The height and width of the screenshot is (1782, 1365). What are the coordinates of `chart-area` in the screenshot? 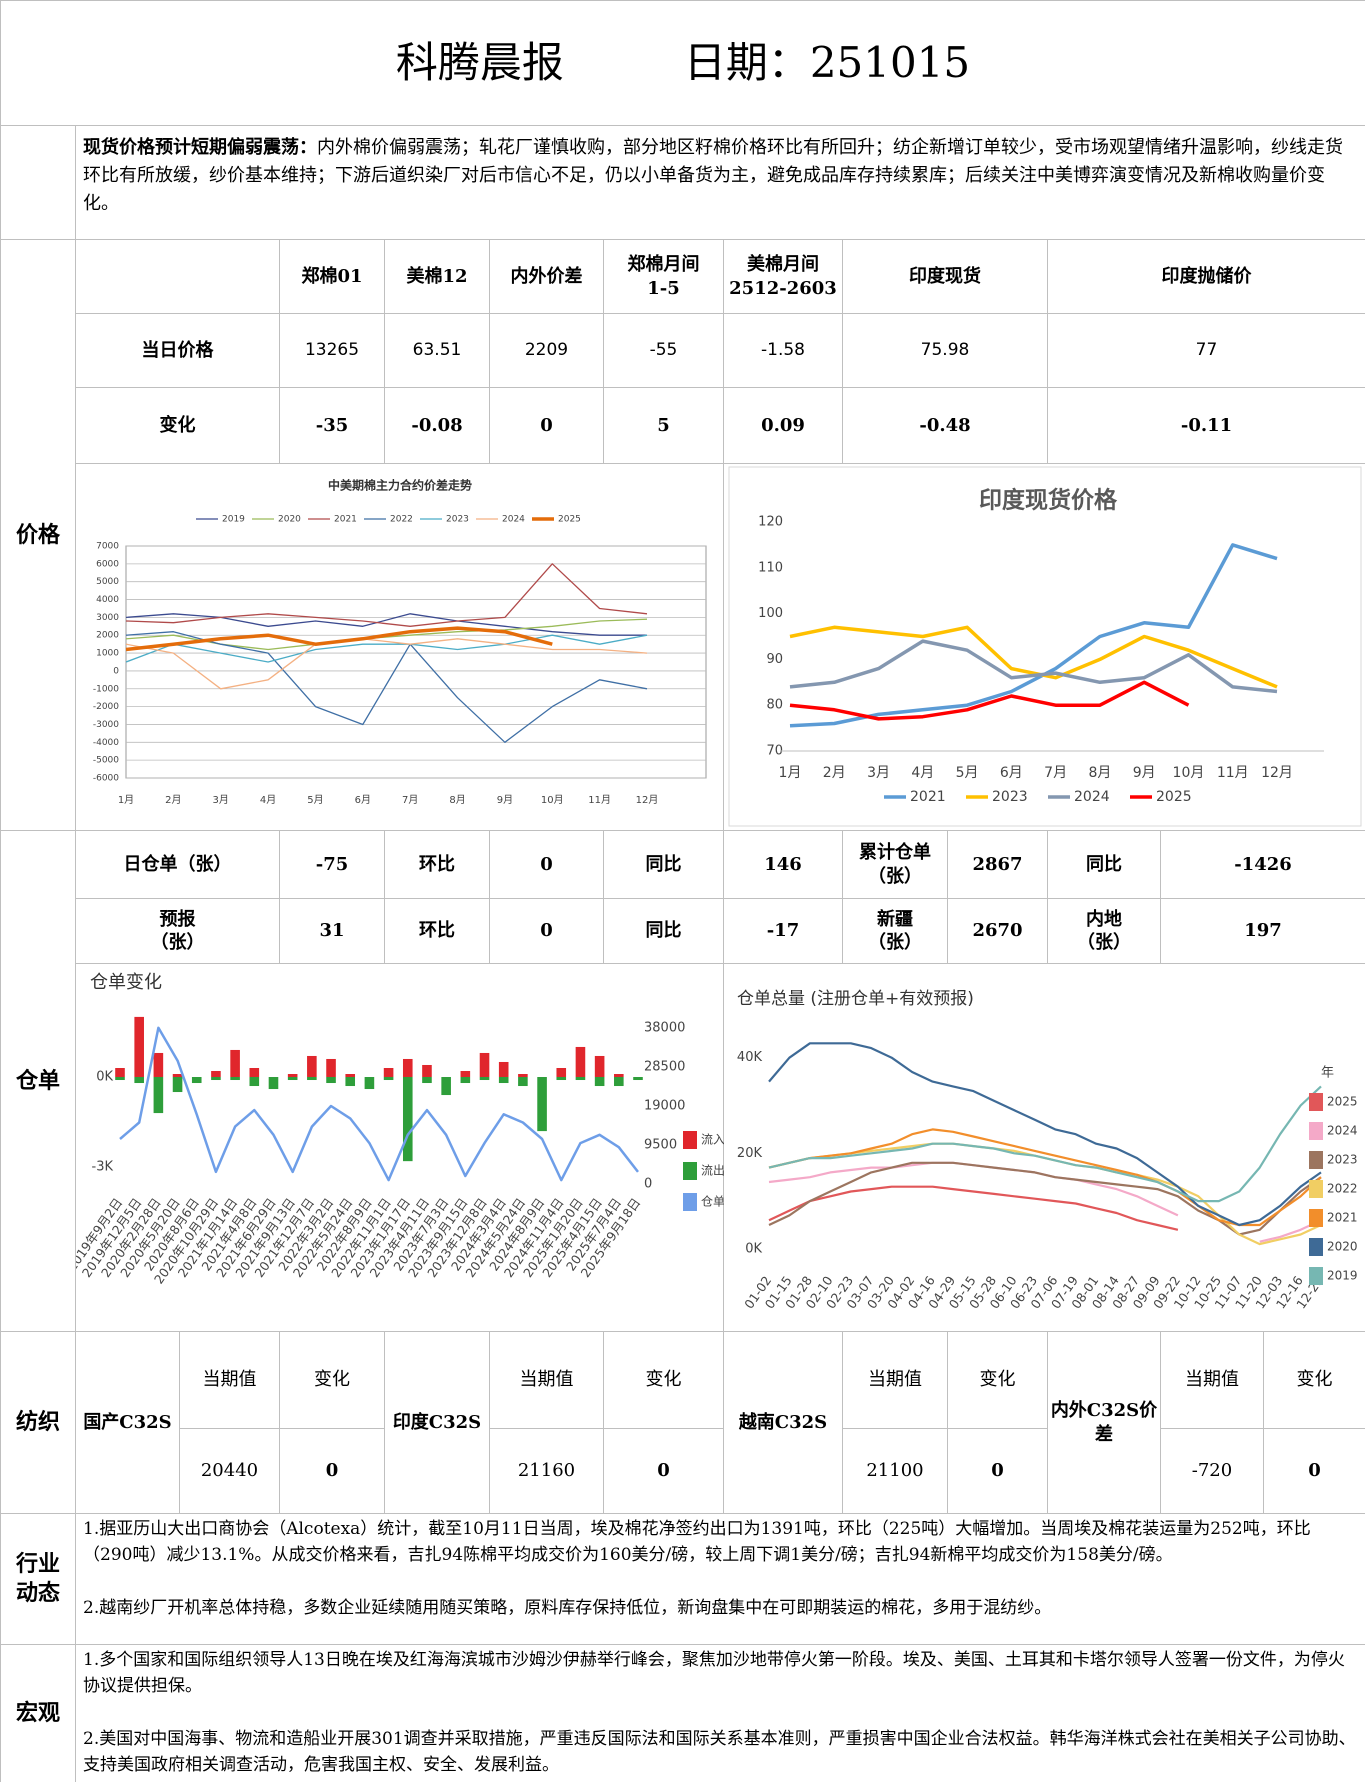 It's located at (1044, 647).